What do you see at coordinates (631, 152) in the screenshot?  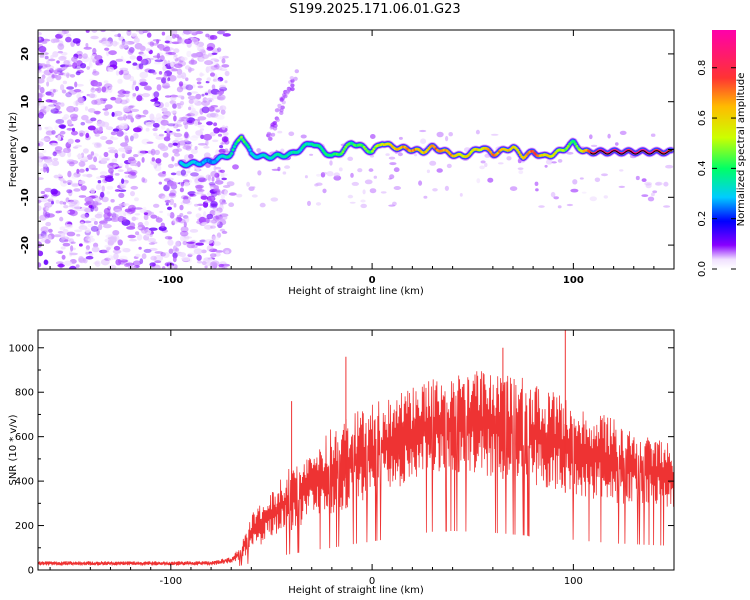 I see `ridge-core-line` at bounding box center [631, 152].